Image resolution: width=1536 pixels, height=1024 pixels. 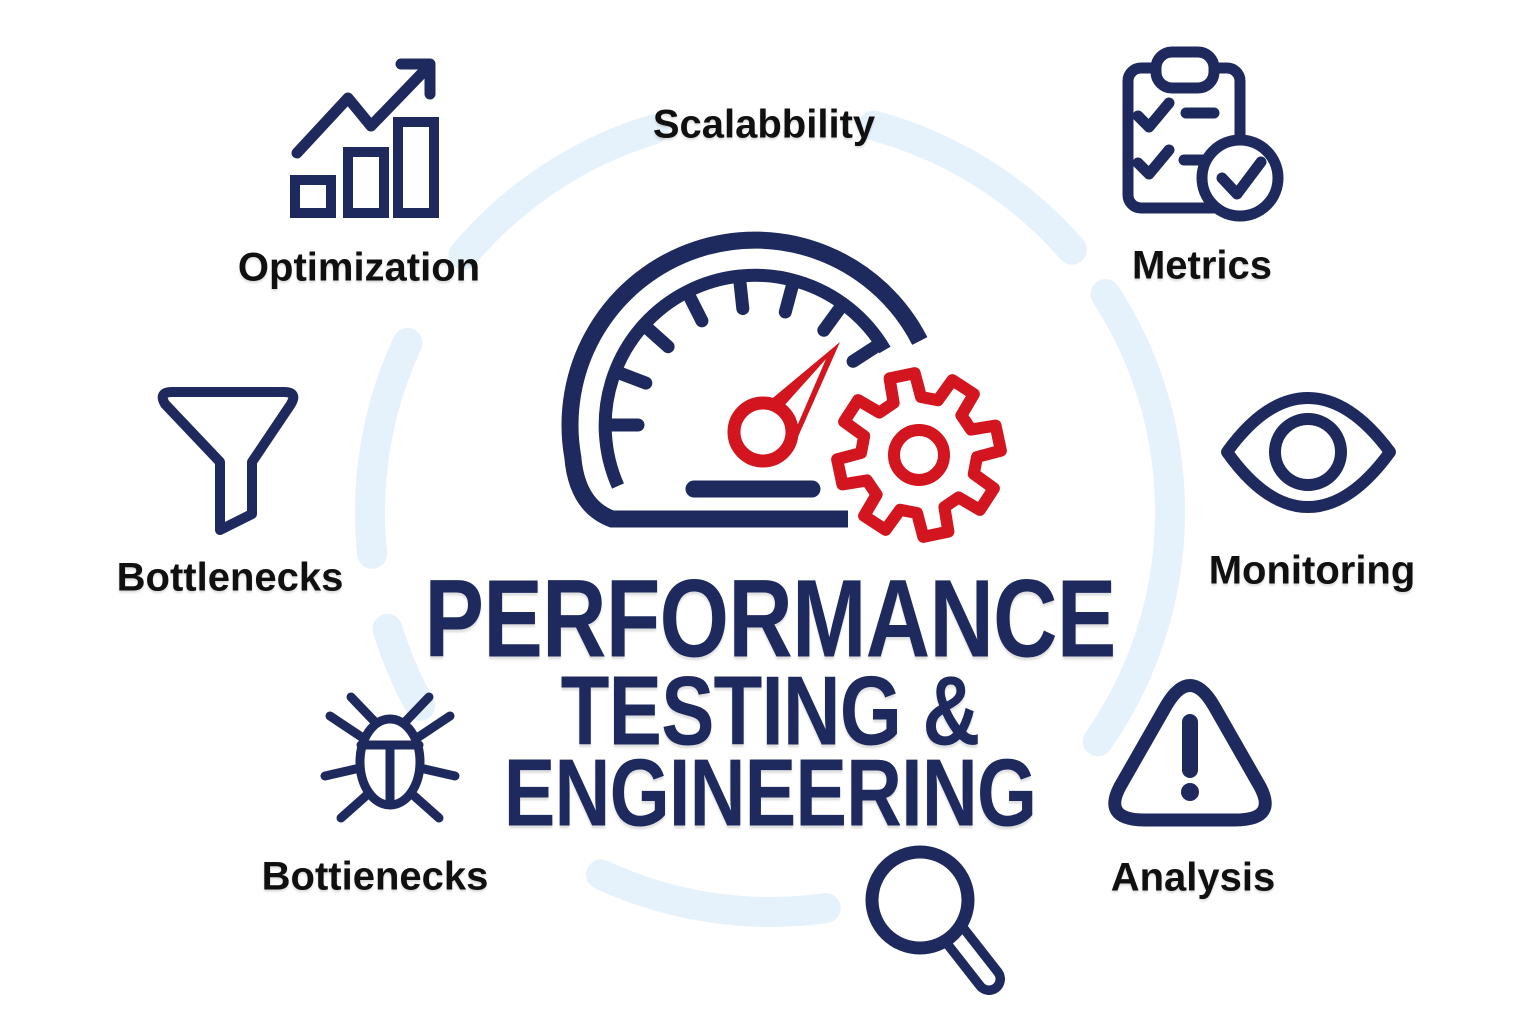 I want to click on bug-icon, so click(x=390, y=757).